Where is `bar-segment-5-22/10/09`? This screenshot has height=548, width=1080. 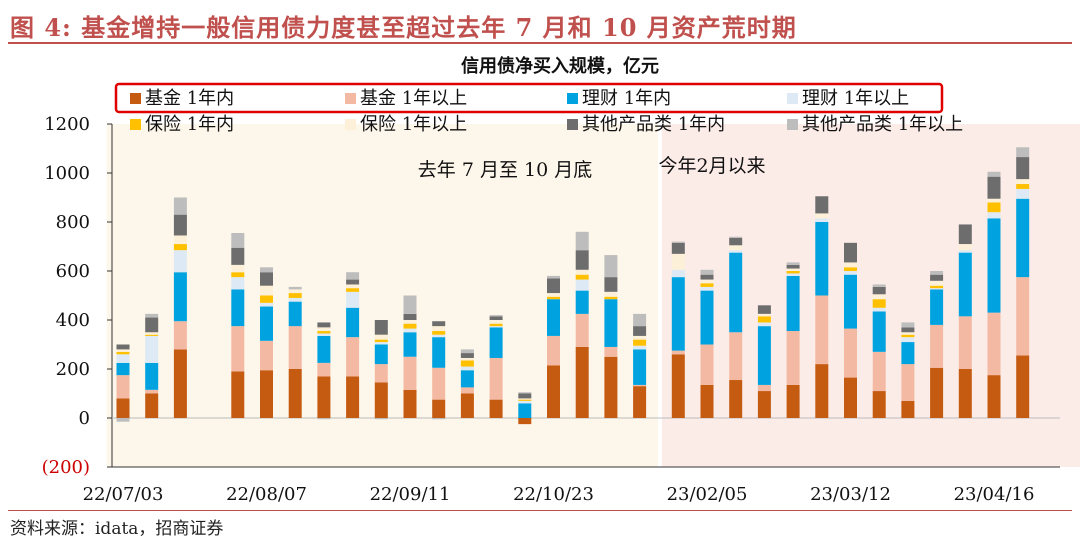
bar-segment-5-22/10/09 is located at coordinates (525, 400).